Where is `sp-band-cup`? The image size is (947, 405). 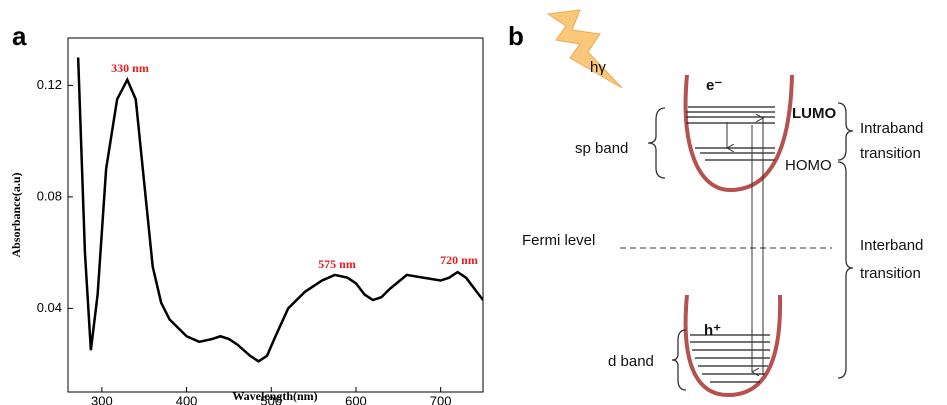 sp-band-cup is located at coordinates (738, 133).